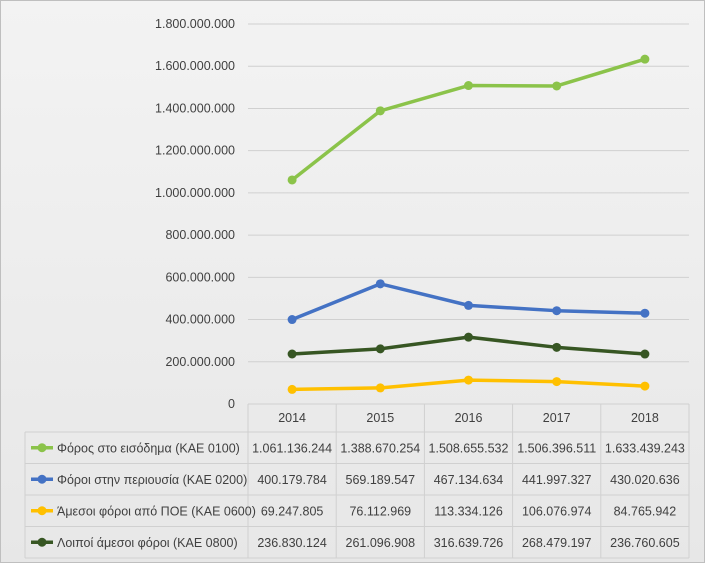 This screenshot has width=705, height=564. I want to click on x-category-label: 2015, so click(380, 418).